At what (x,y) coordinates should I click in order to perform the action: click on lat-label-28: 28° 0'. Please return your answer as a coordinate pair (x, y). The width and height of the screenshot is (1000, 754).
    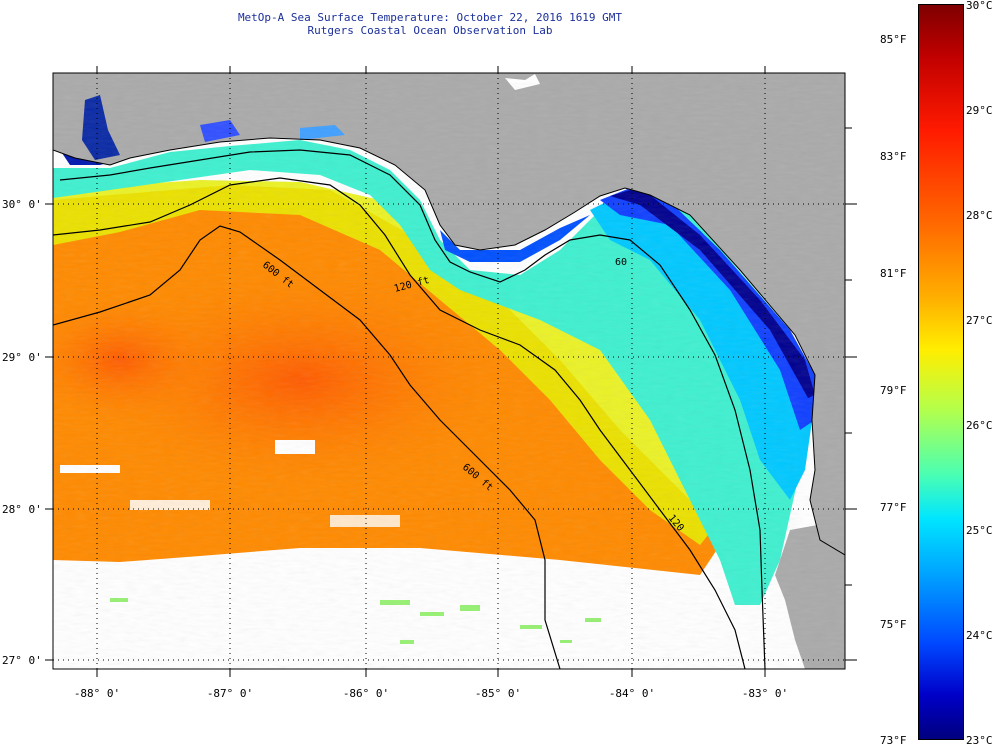
    Looking at the image, I should click on (22, 509).